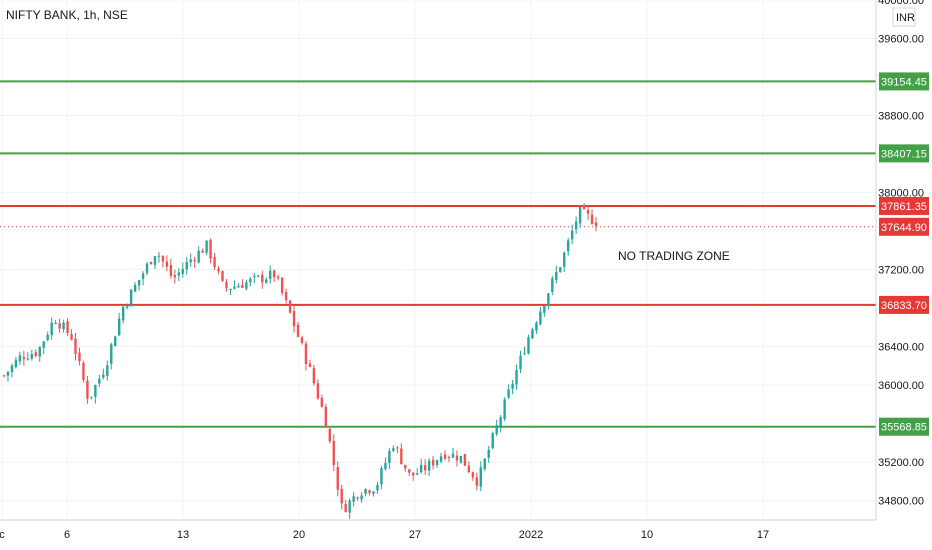 This screenshot has height=550, width=932. What do you see at coordinates (763, 535) in the screenshot?
I see `x-tick-label: 17` at bounding box center [763, 535].